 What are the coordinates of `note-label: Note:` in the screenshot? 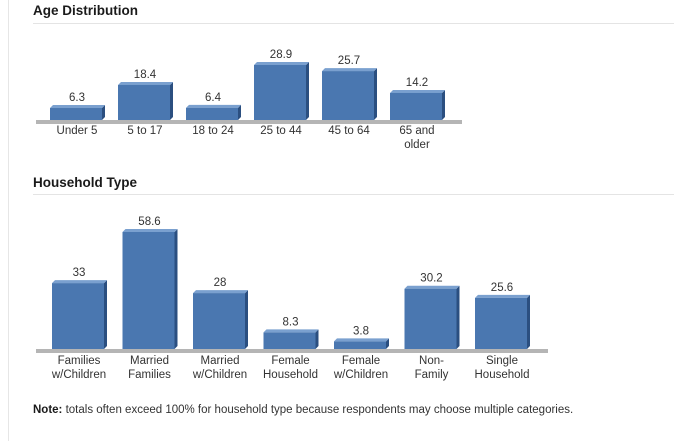 It's located at (48, 410).